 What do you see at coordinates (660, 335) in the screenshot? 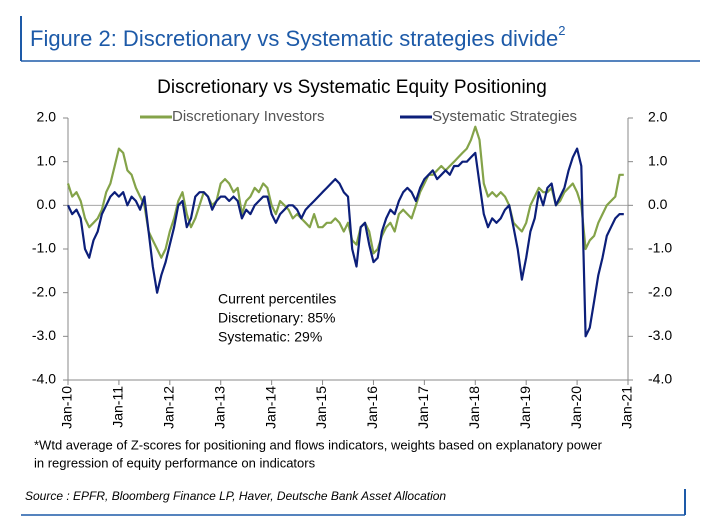
I see `y2-tick-label: -3.0` at bounding box center [660, 335].